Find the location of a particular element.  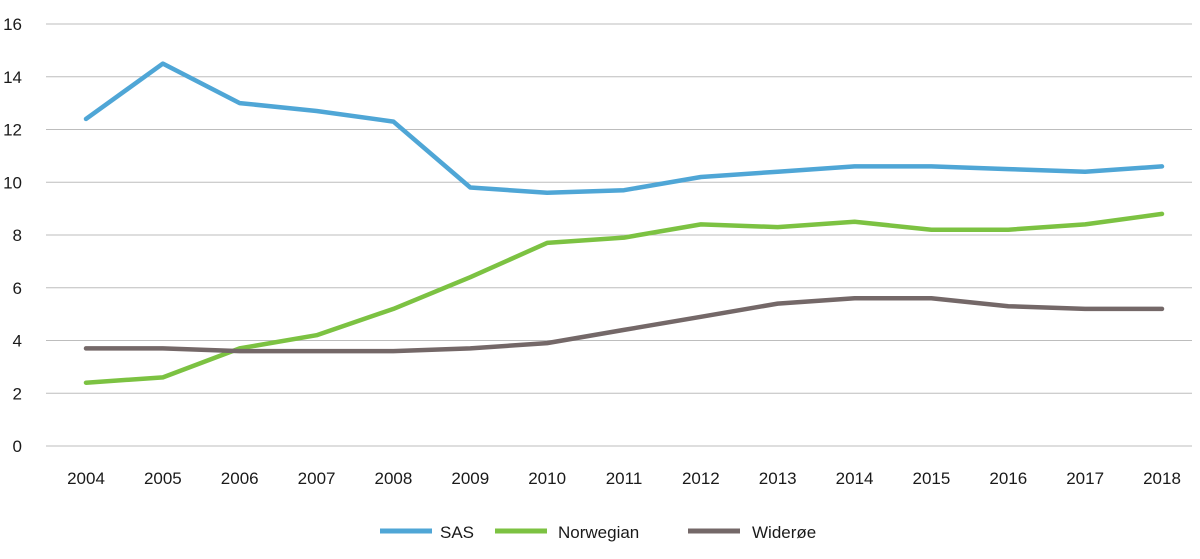

series-widerøe is located at coordinates (624, 325).